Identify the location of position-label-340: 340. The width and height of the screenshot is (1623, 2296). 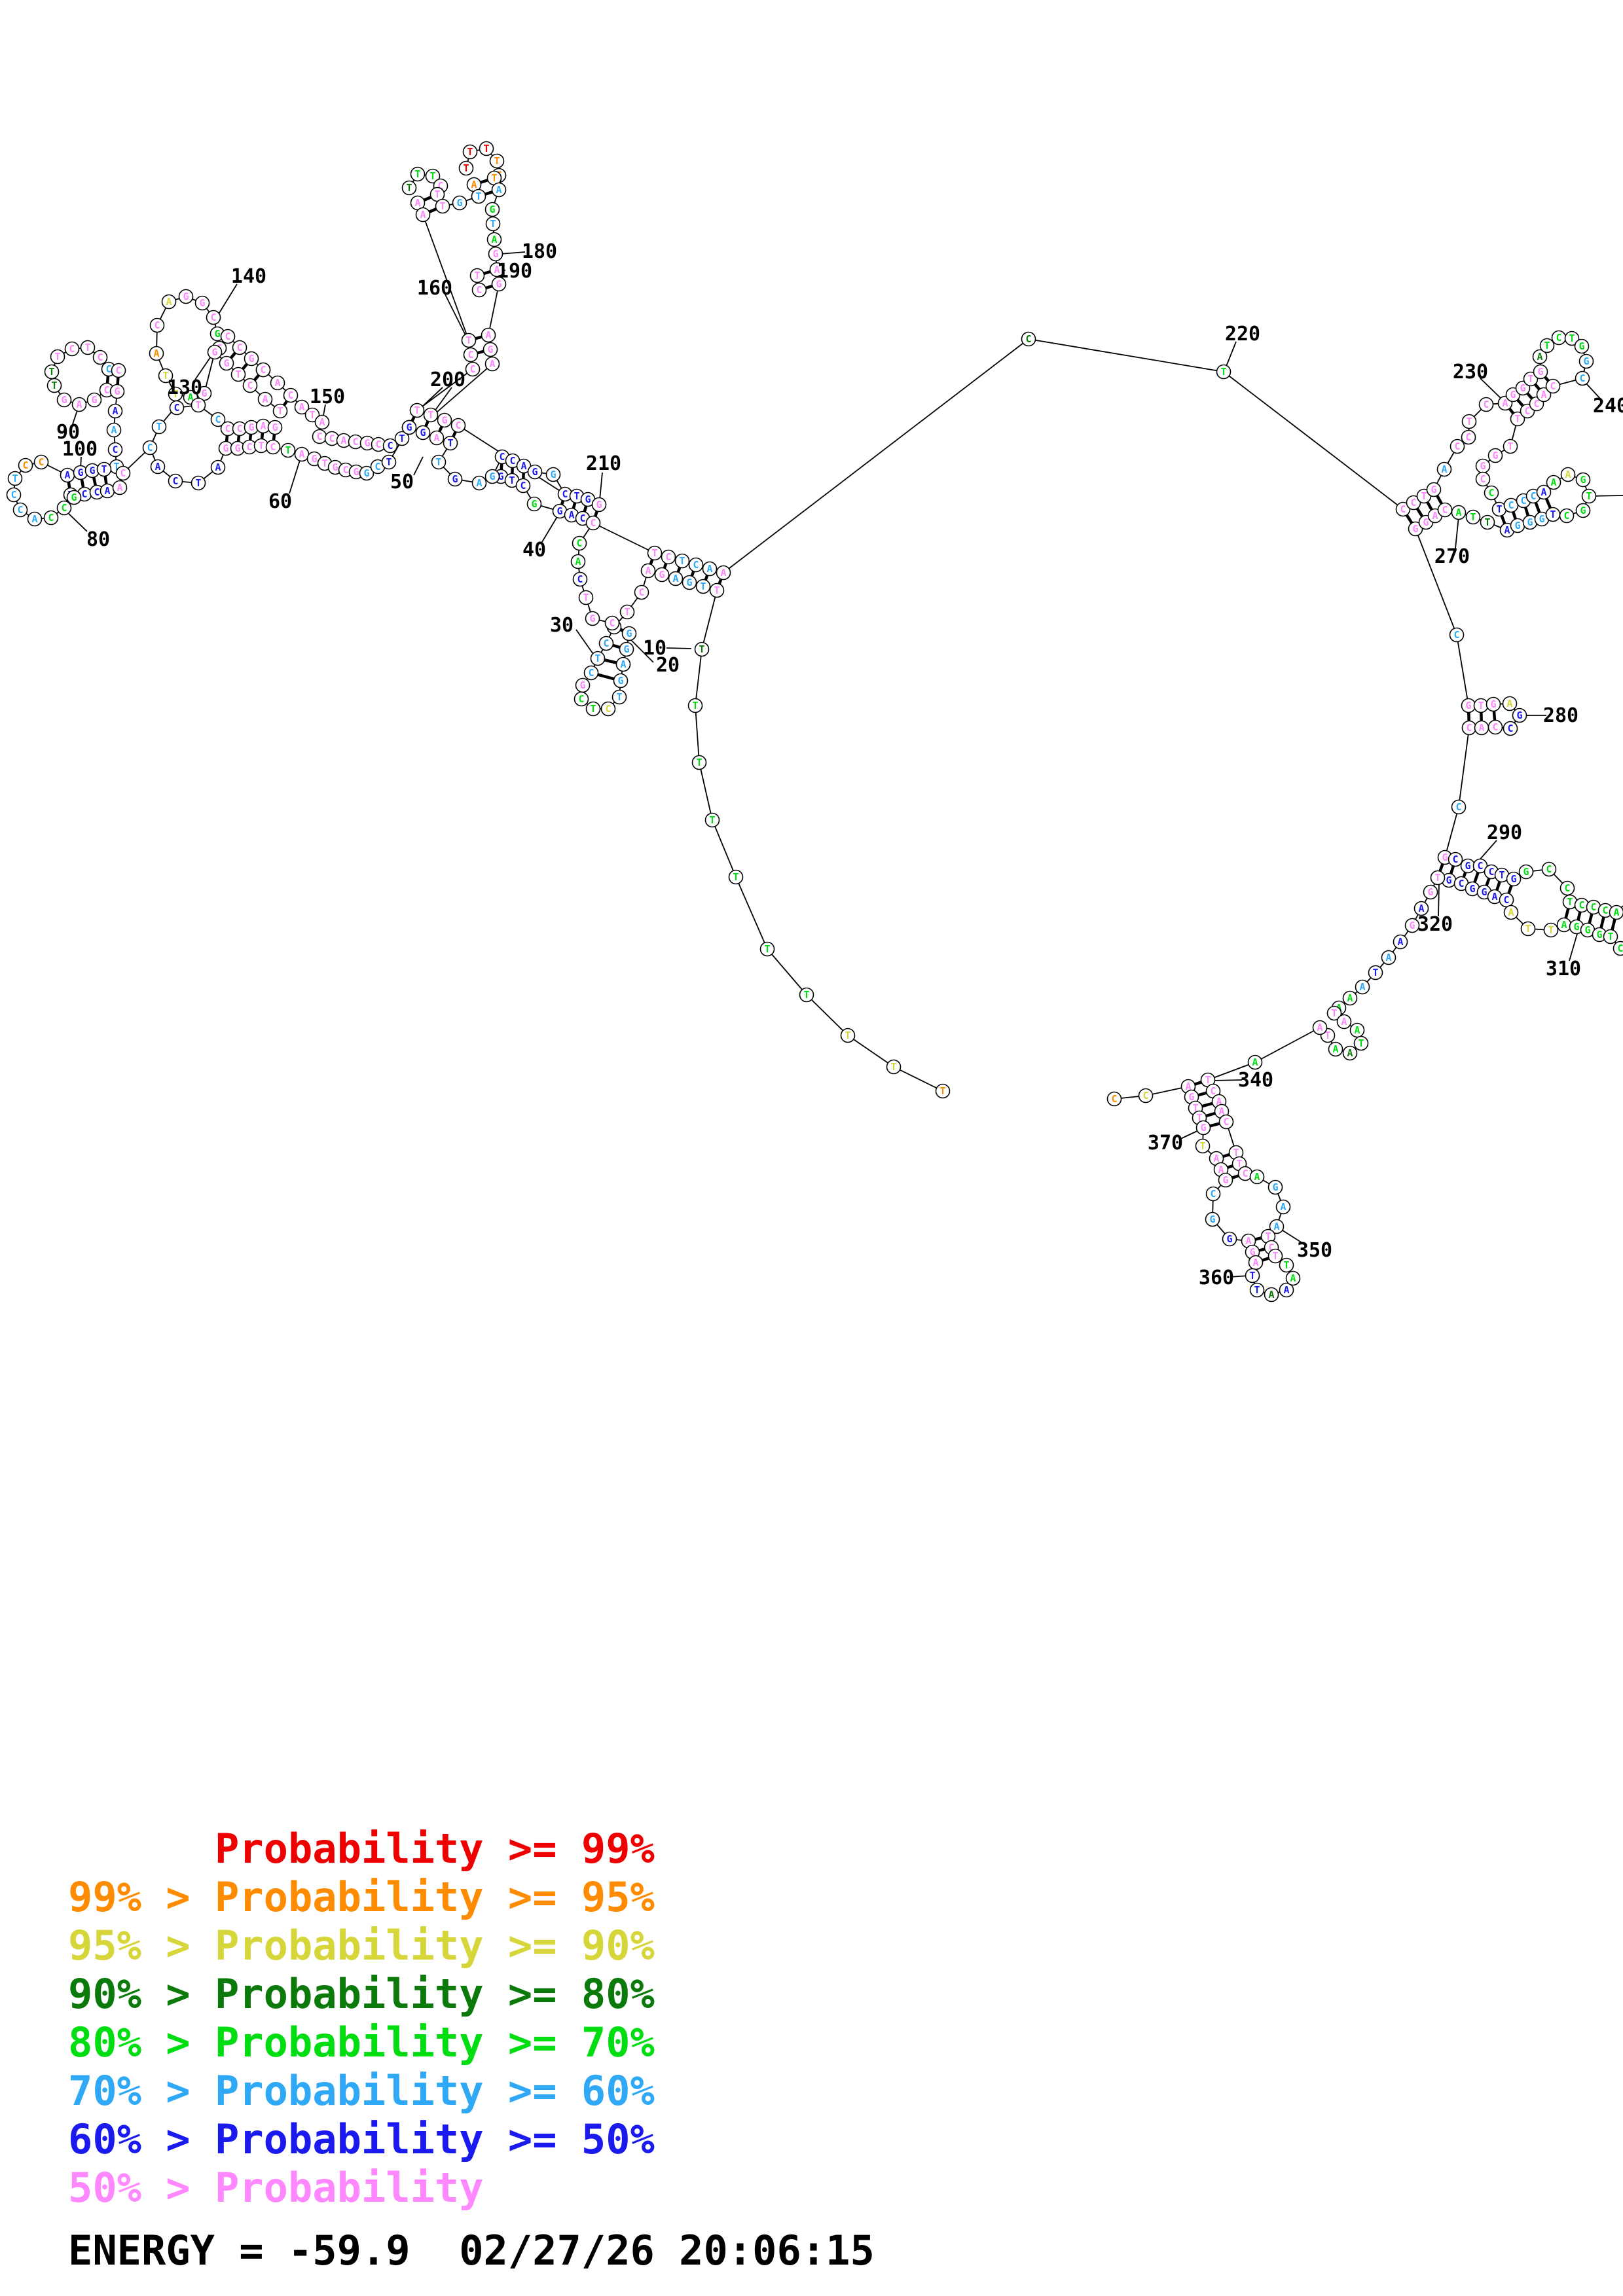
(1255, 1080).